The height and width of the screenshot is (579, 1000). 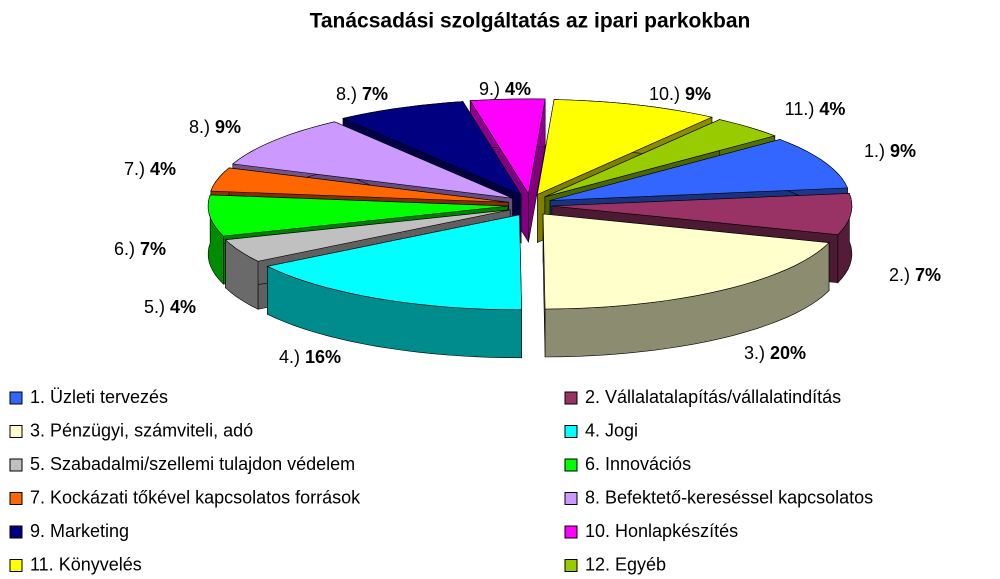 I want to click on data-label-prefix: 1.), so click(x=874, y=151).